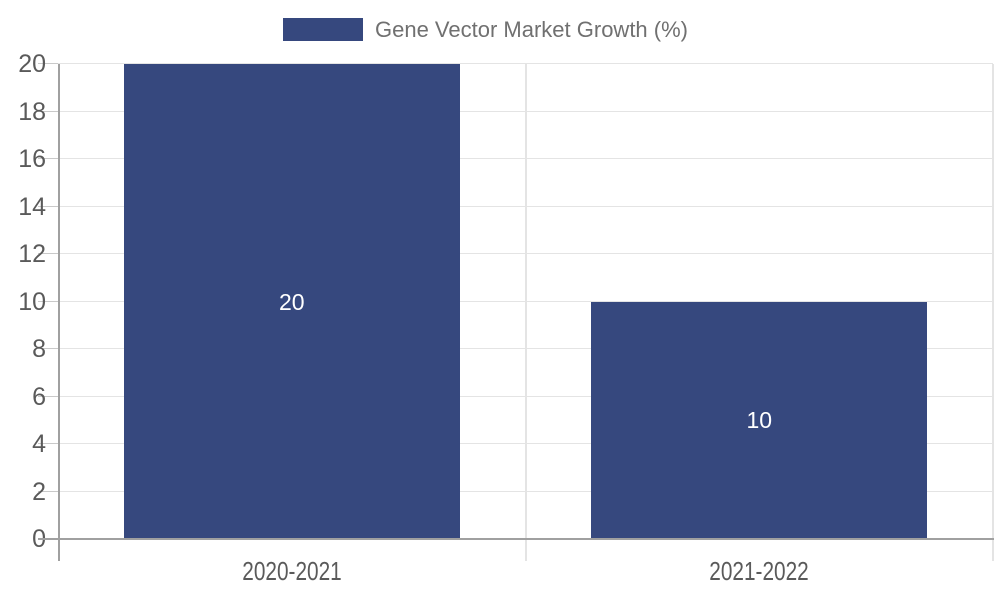 This screenshot has height=600, width=1000. I want to click on legend-swatch-icon, so click(323, 29).